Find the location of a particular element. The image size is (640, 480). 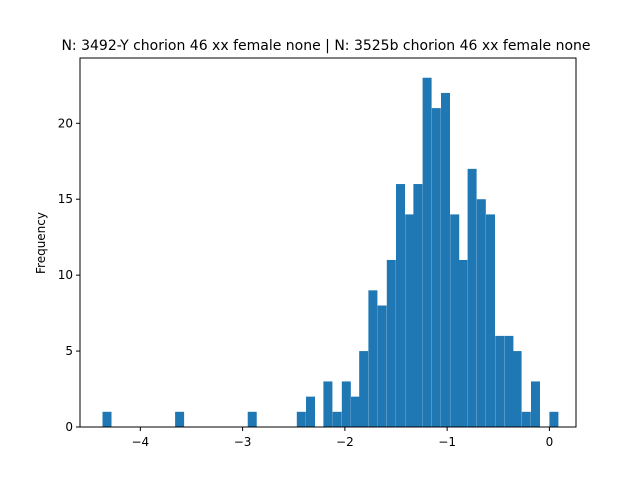

y-tick-label: 15 is located at coordinates (65, 199).